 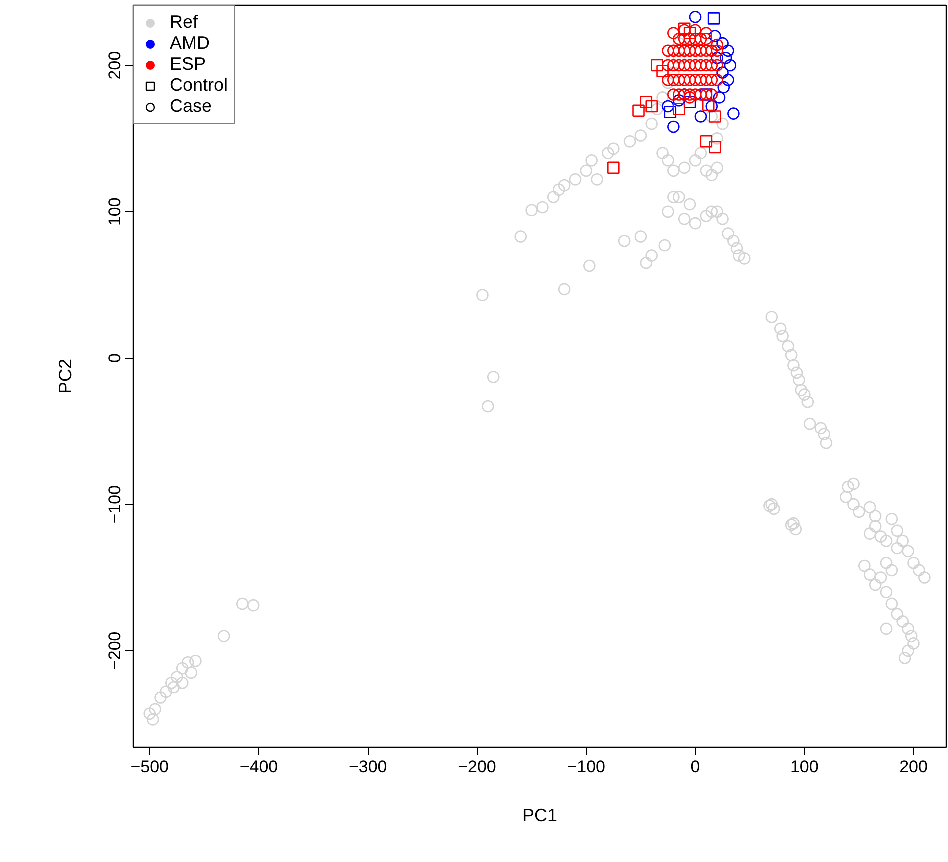 I want to click on y-axis-title: PC2, so click(x=66, y=376).